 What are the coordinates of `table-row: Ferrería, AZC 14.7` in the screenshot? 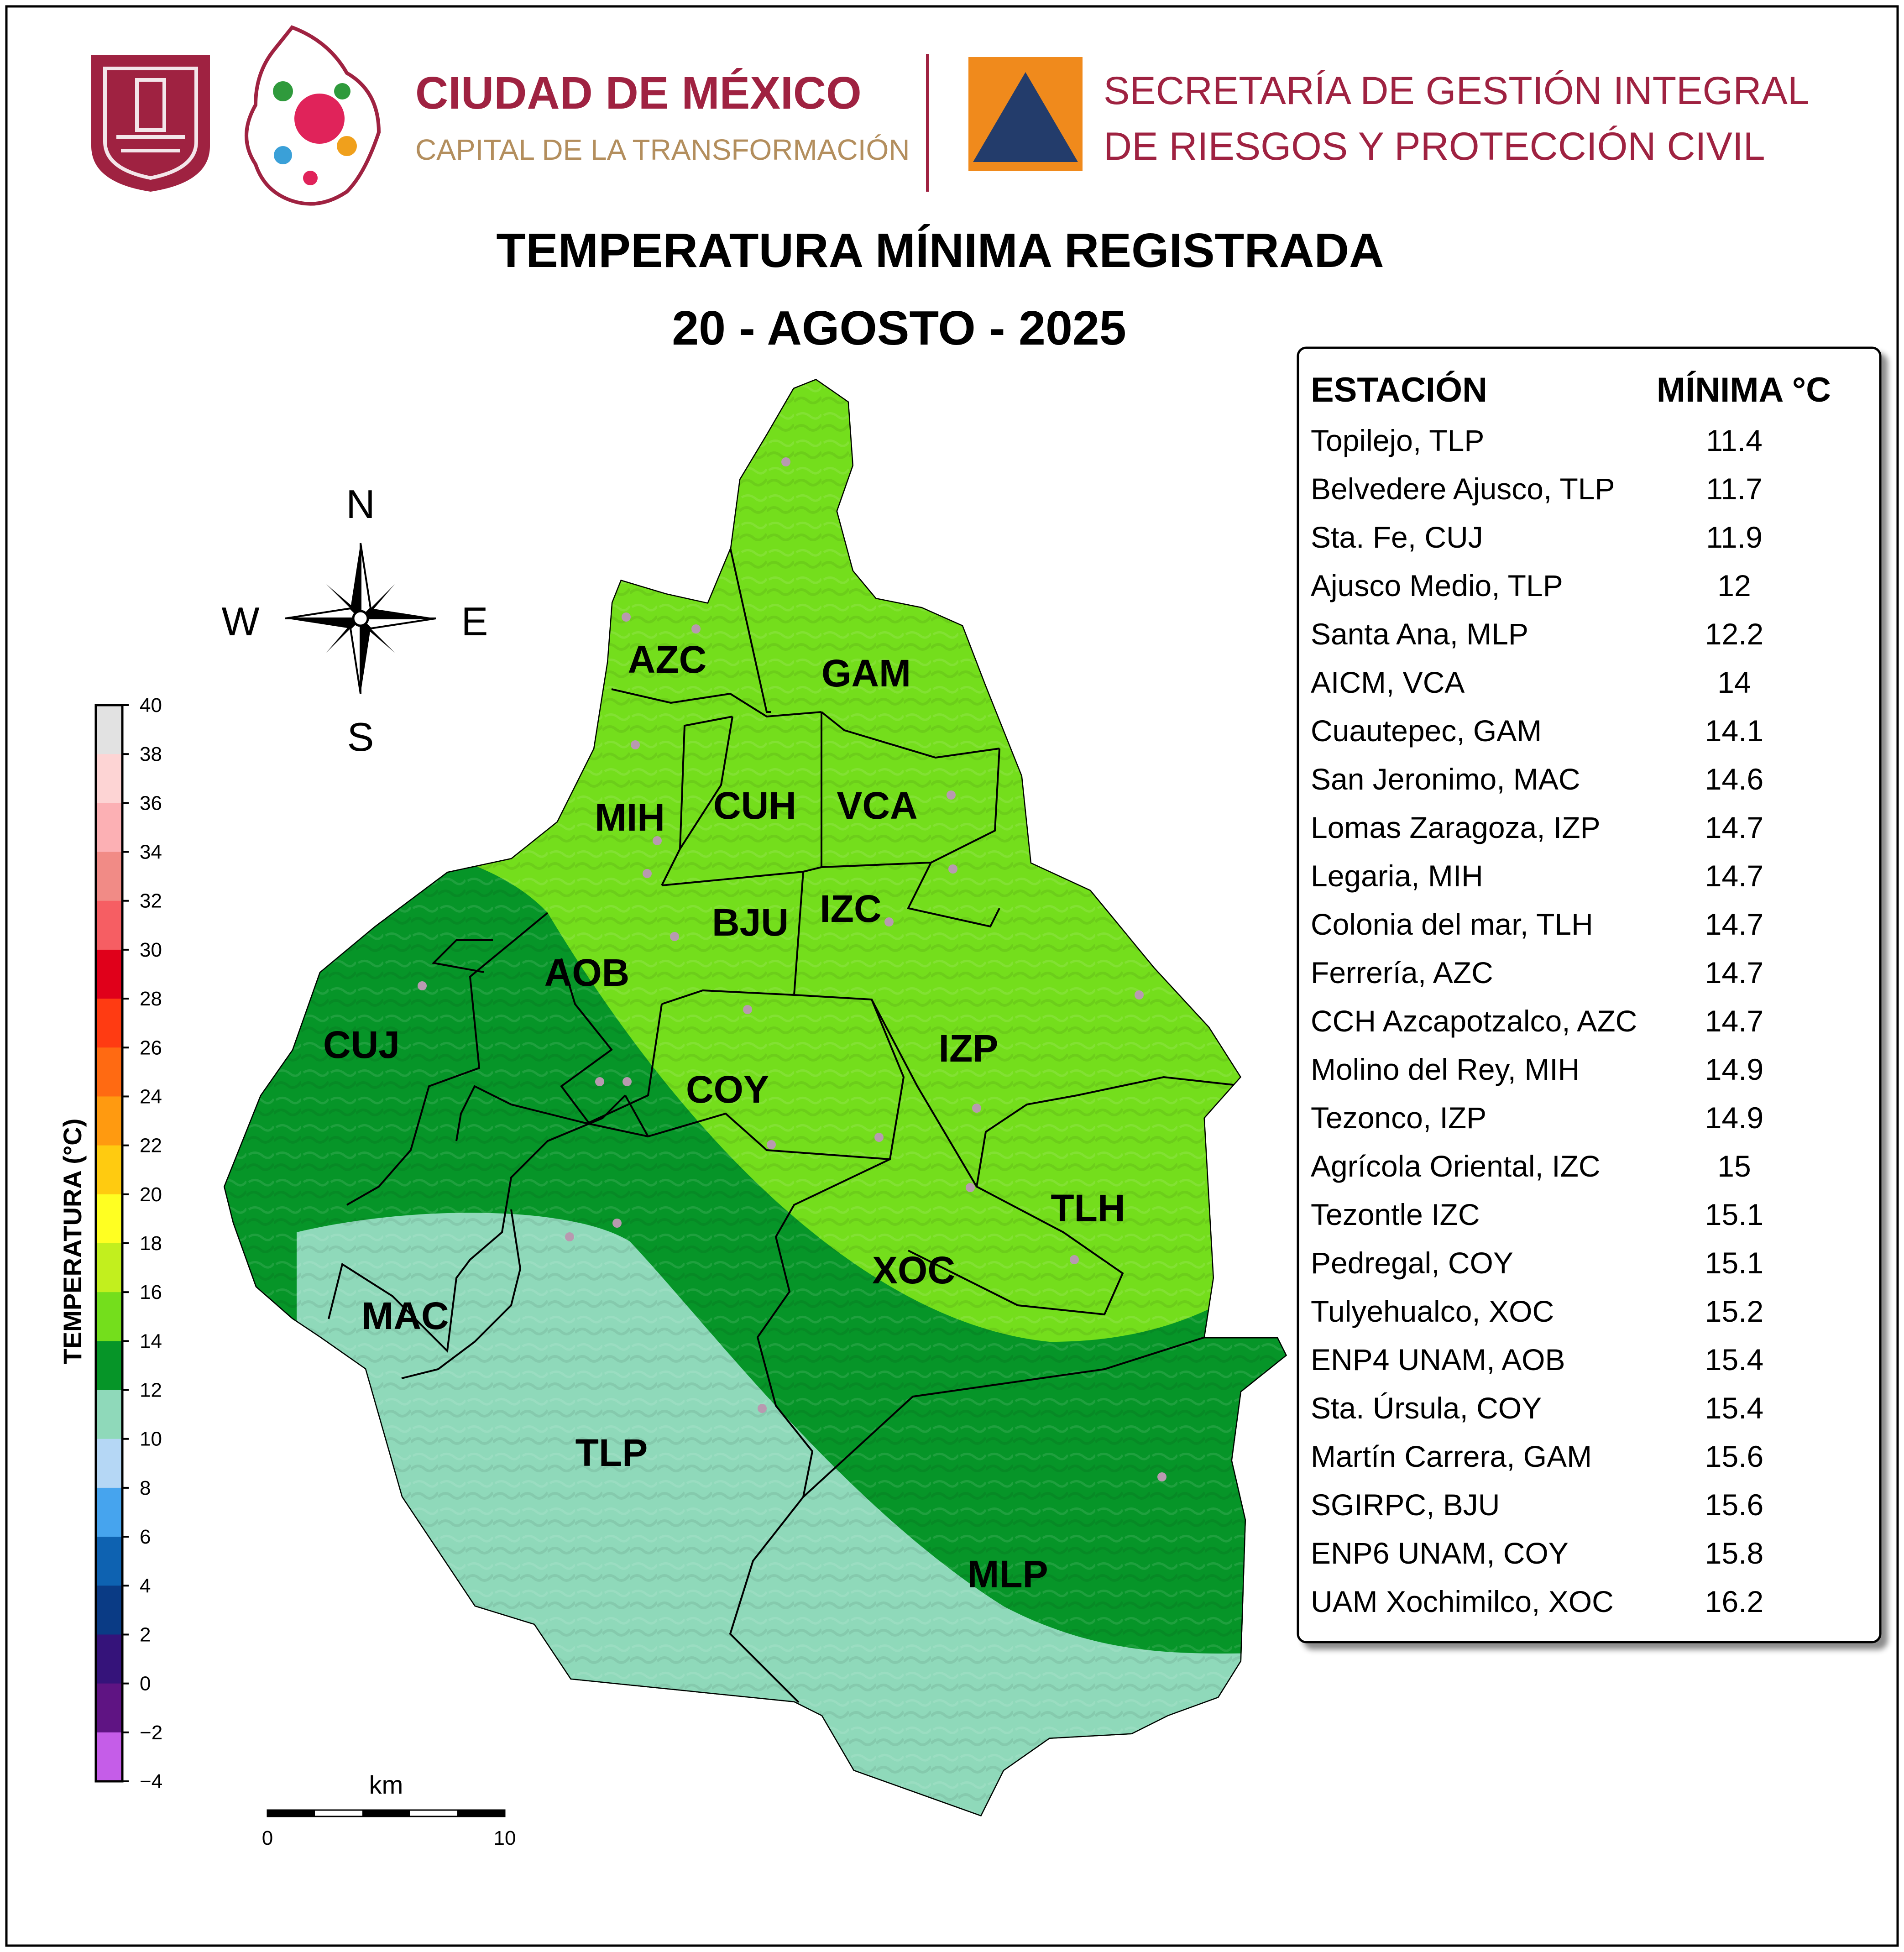 It's located at (1537, 972).